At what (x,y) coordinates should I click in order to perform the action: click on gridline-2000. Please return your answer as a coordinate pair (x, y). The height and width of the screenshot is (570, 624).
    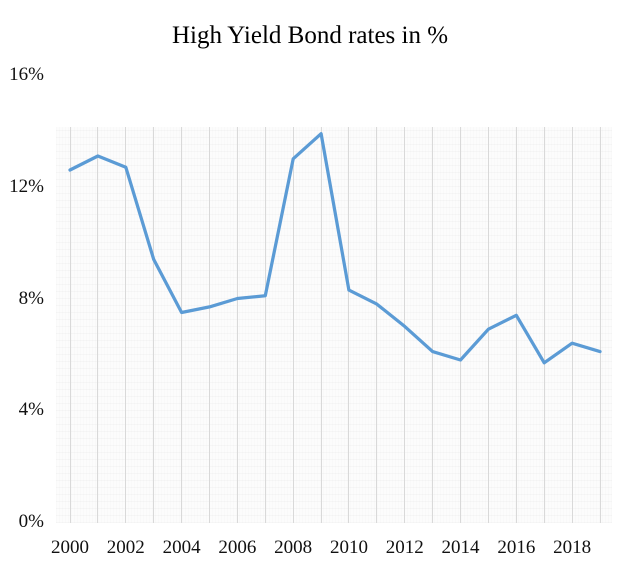
    Looking at the image, I should click on (70, 325).